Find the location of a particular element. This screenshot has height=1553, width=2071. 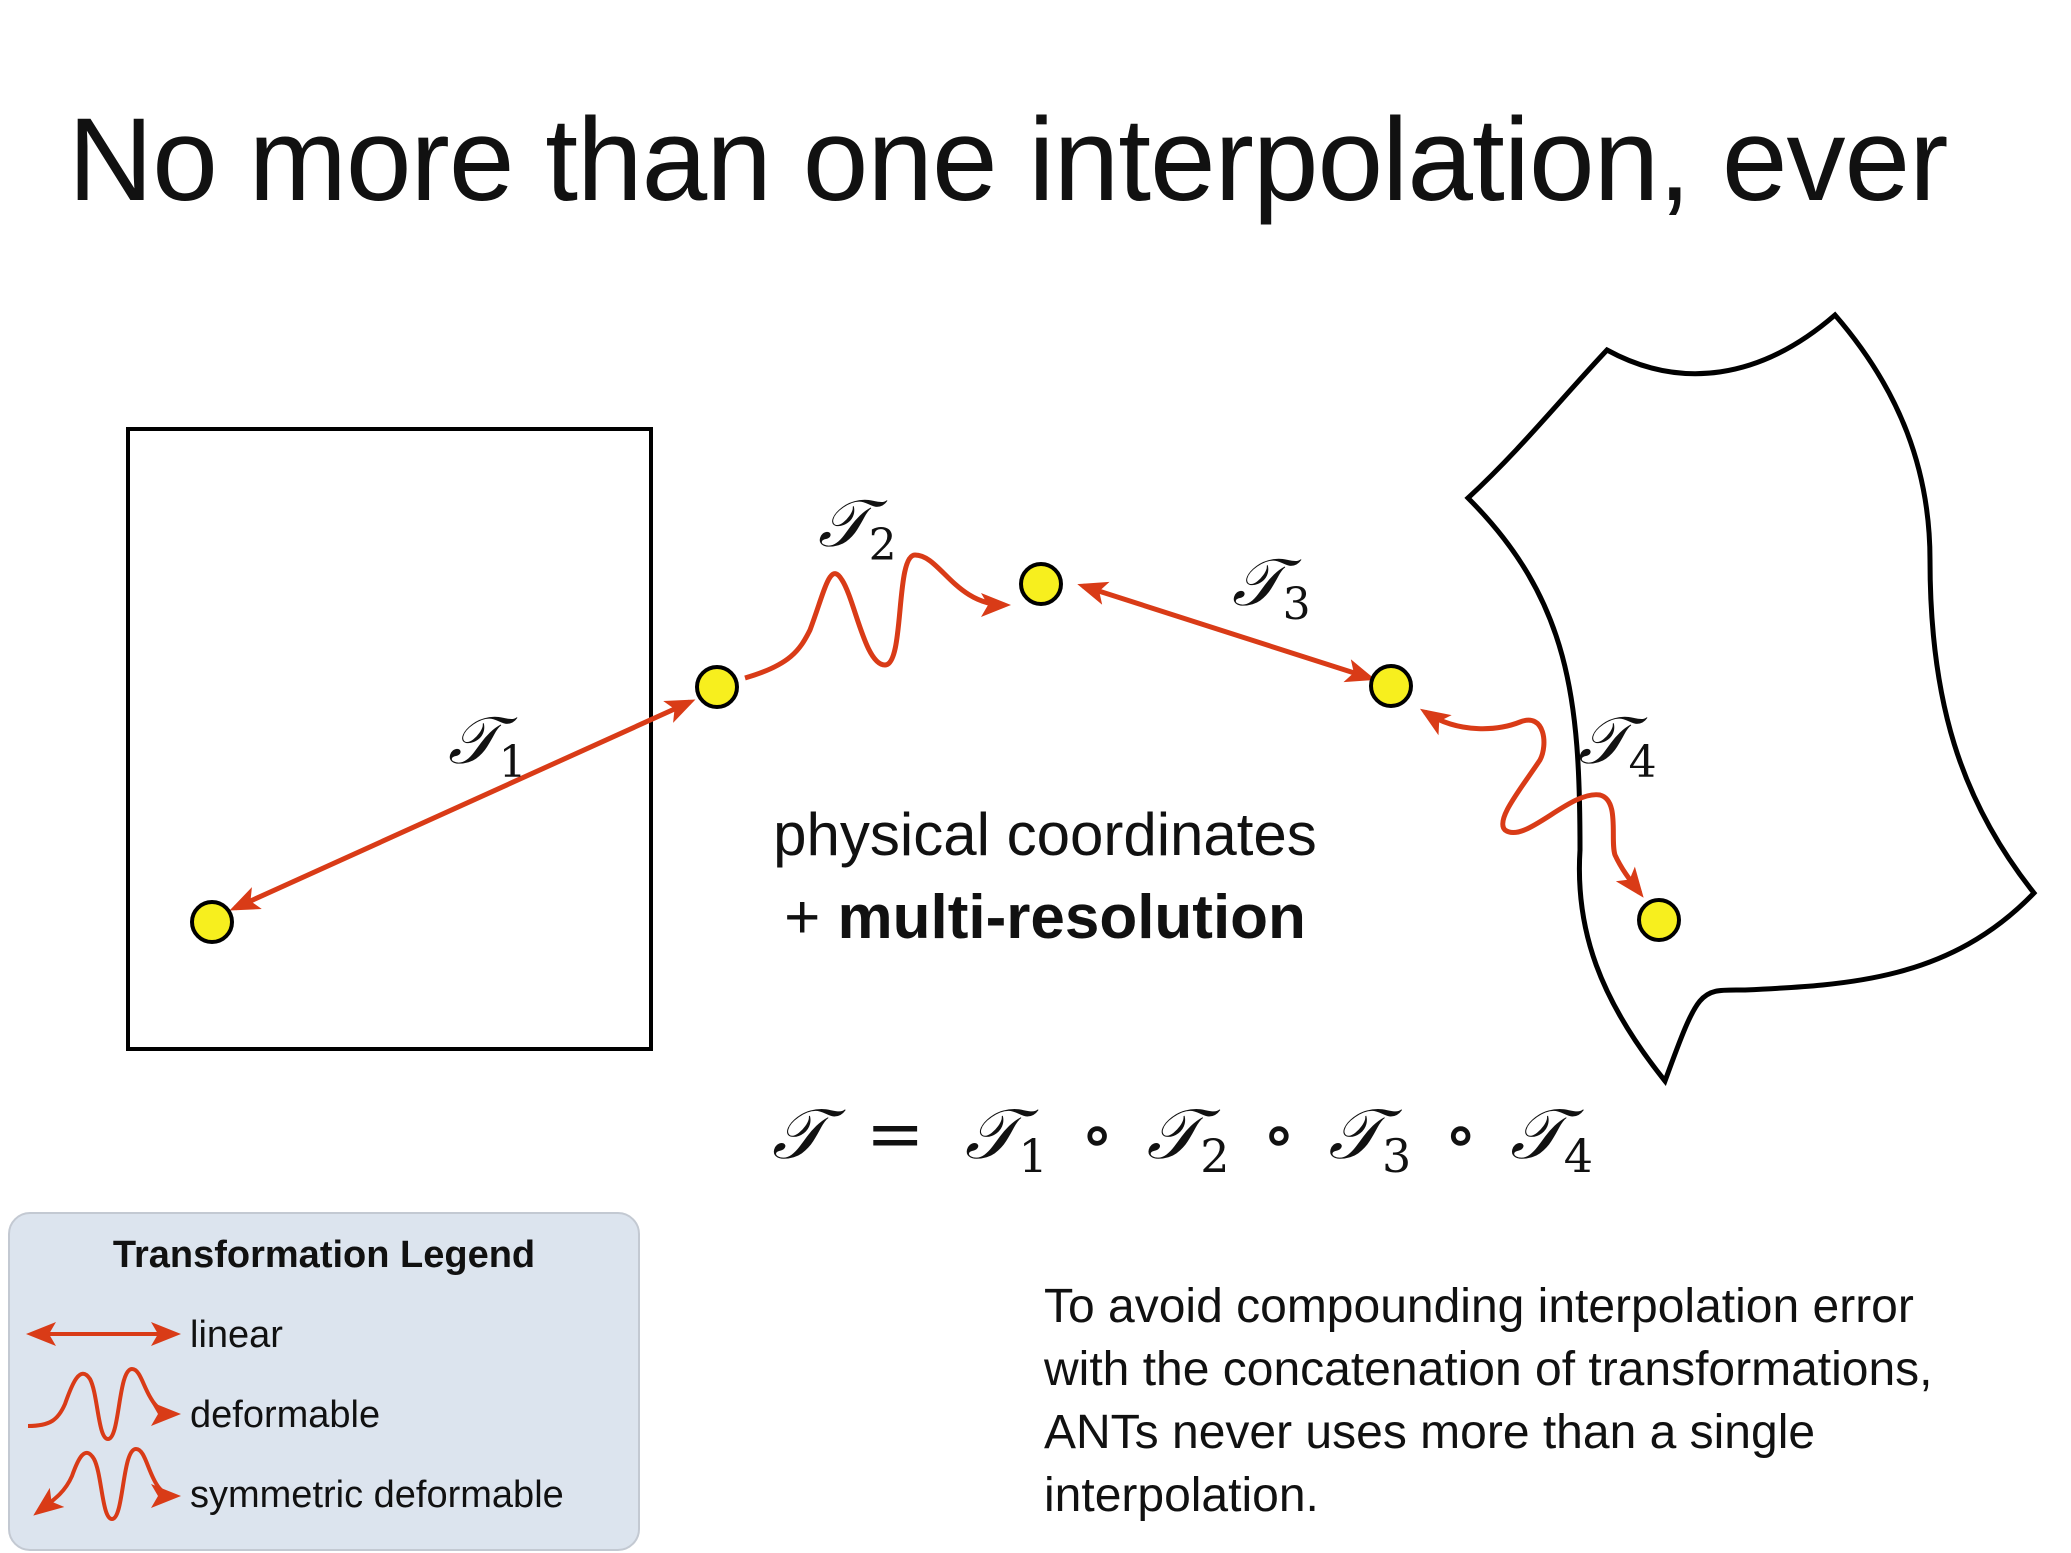

composition-equation: 𝒯 = 𝒯1 ∘ 𝒯2 ∘ 𝒯3 ∘ 𝒯4 is located at coordinates (1182, 1141).